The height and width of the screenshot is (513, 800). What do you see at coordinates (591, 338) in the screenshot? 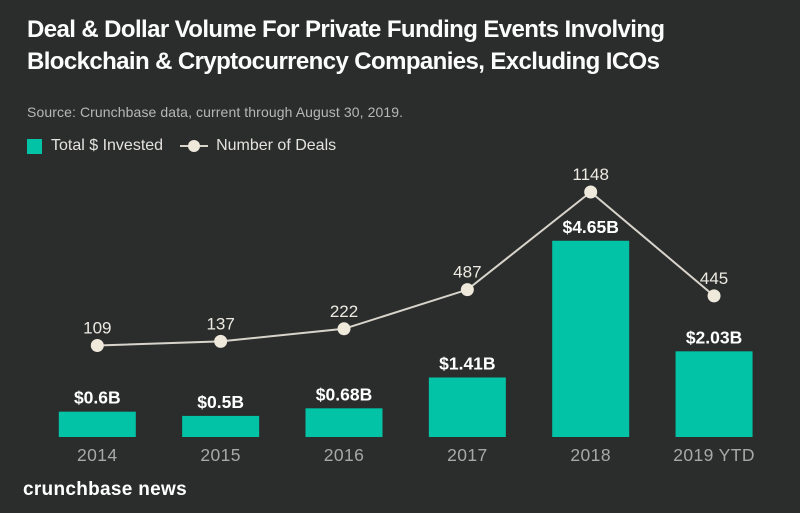
I see `bar-2018` at bounding box center [591, 338].